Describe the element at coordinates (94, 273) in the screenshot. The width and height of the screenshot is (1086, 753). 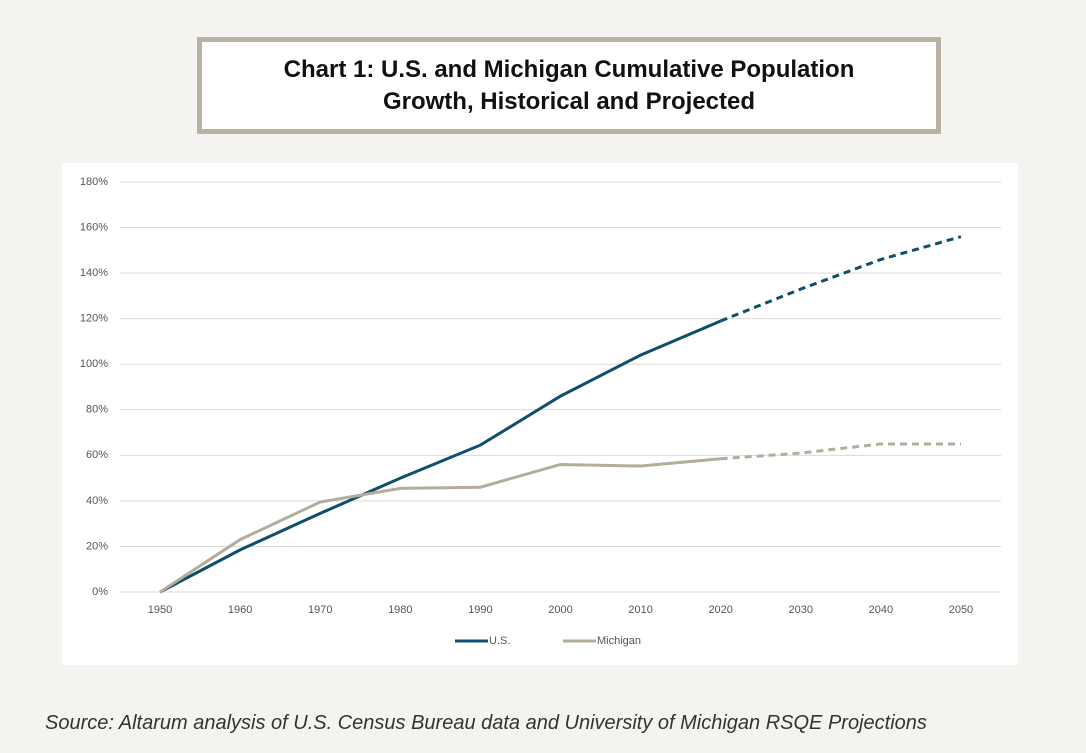
I see `y-tick-label: 140%` at that location.